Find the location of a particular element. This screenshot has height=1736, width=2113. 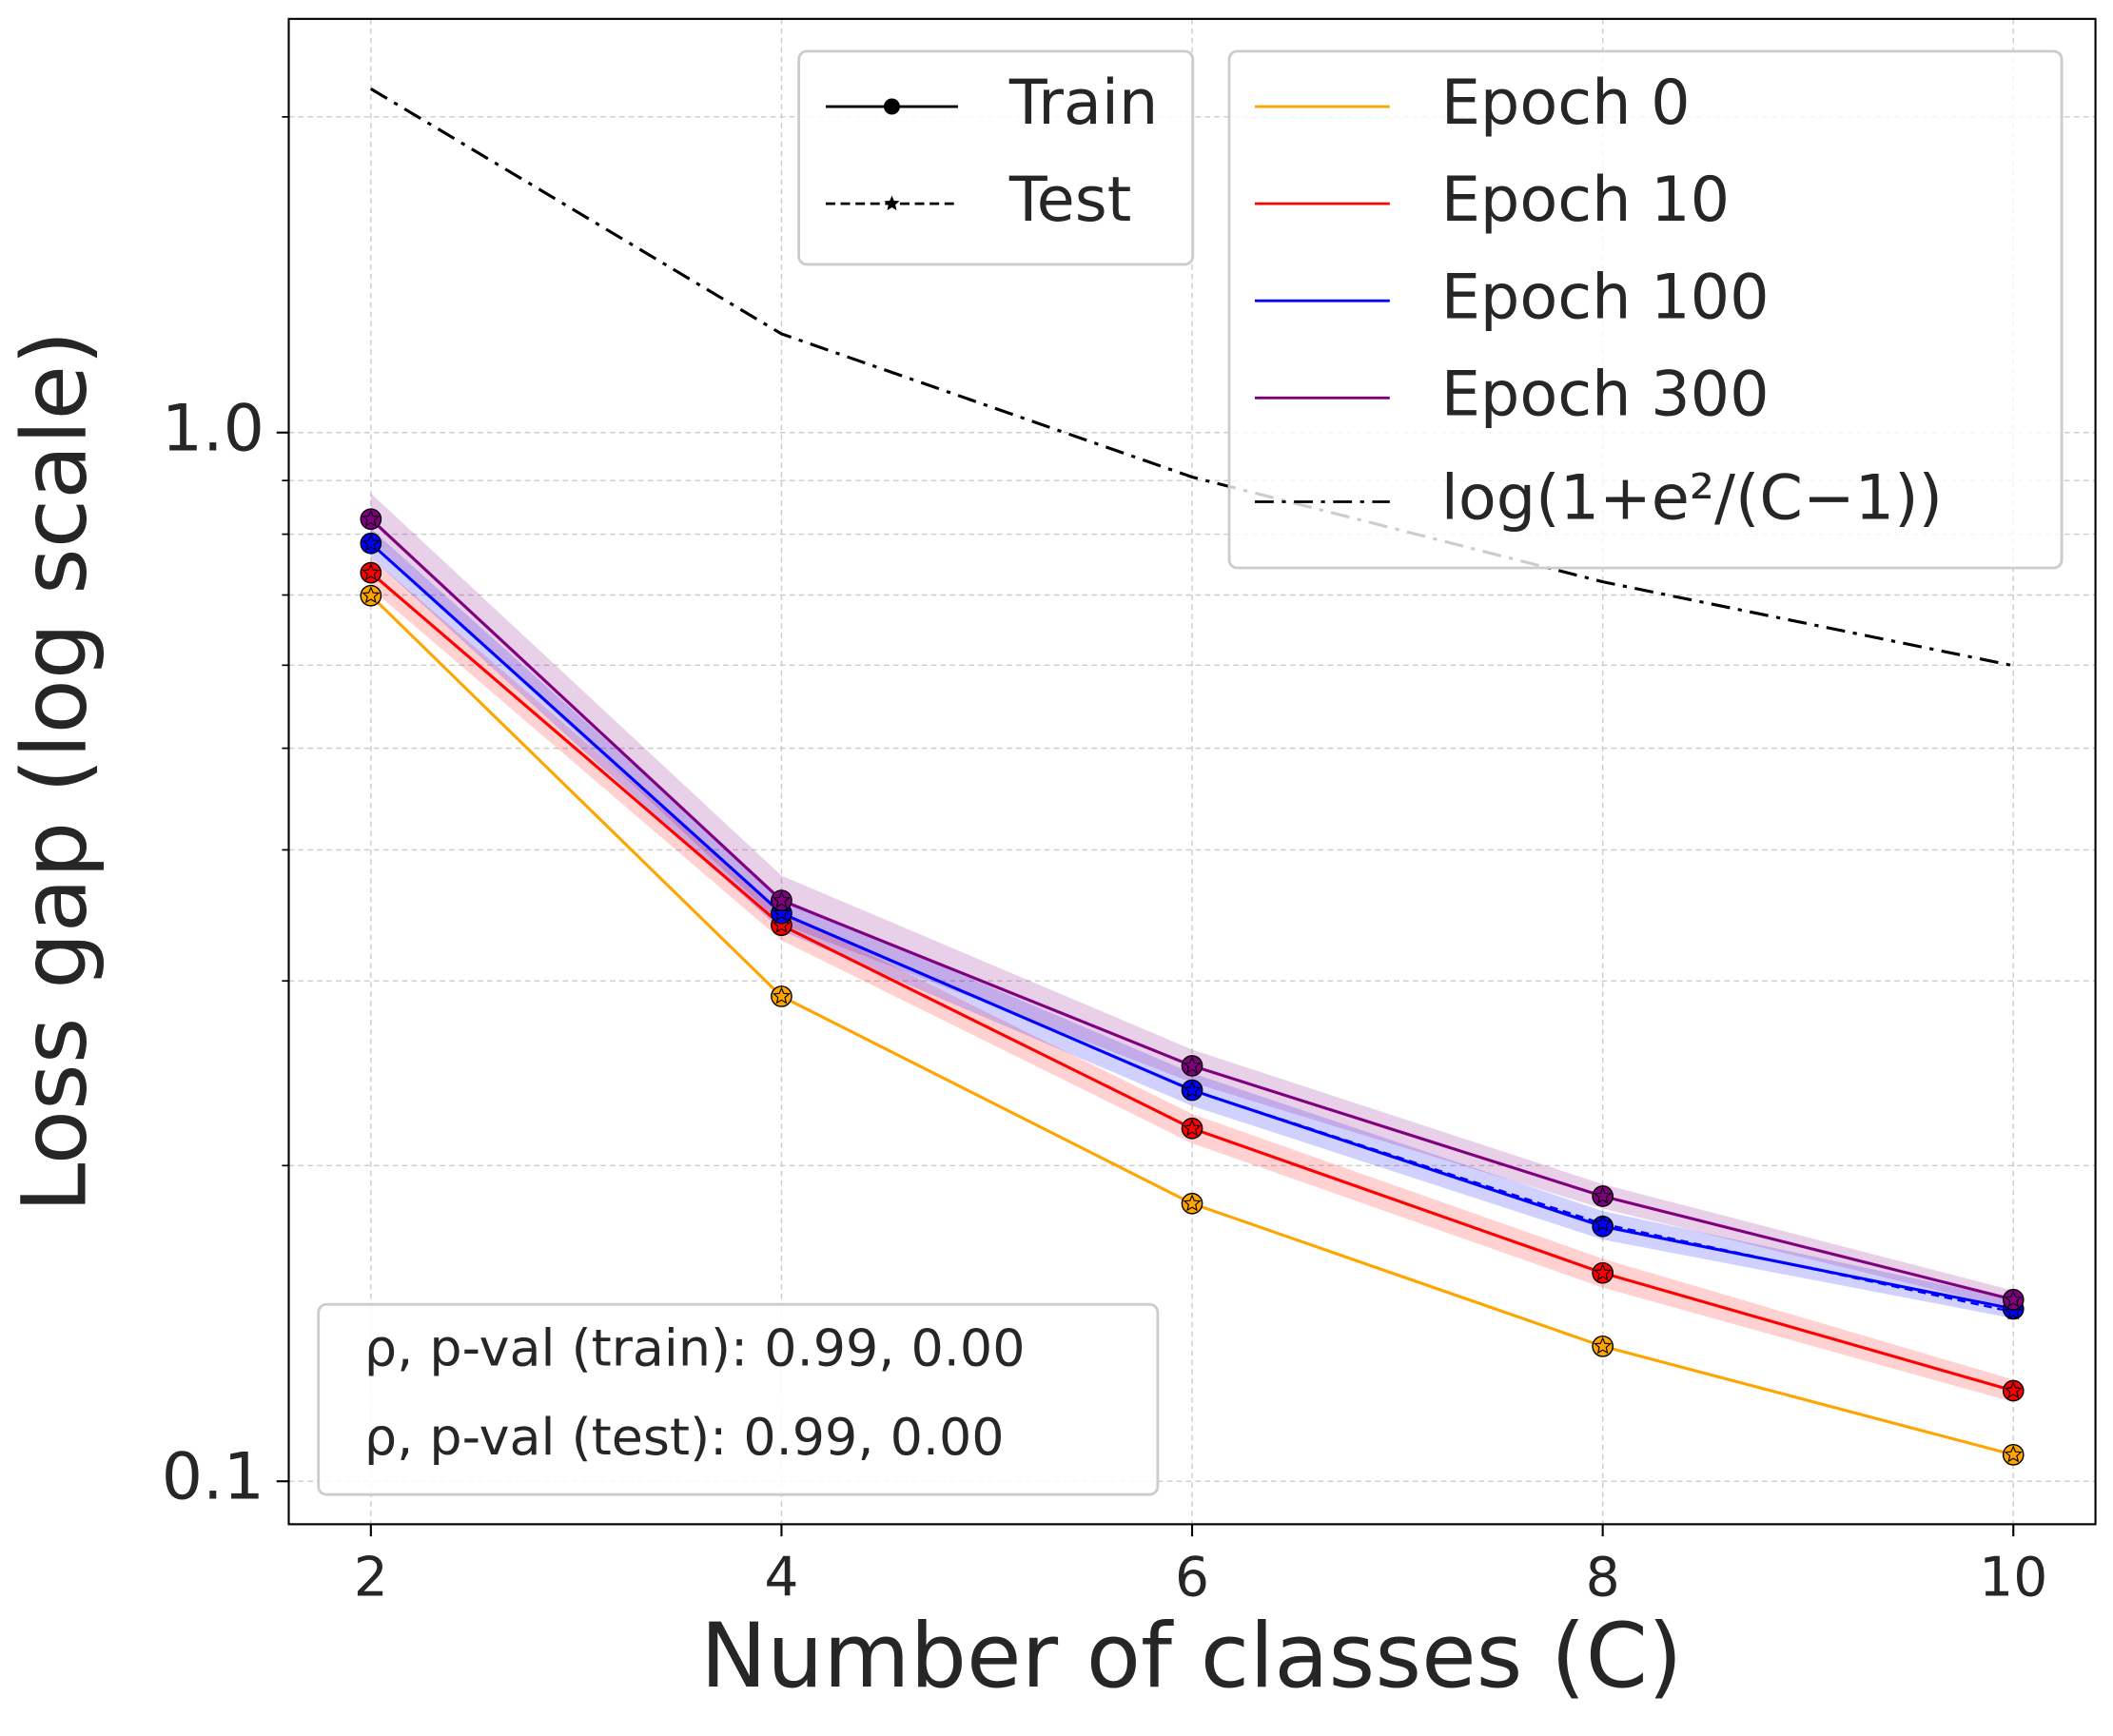

legend-label: Epoch 0 is located at coordinates (1566, 103).